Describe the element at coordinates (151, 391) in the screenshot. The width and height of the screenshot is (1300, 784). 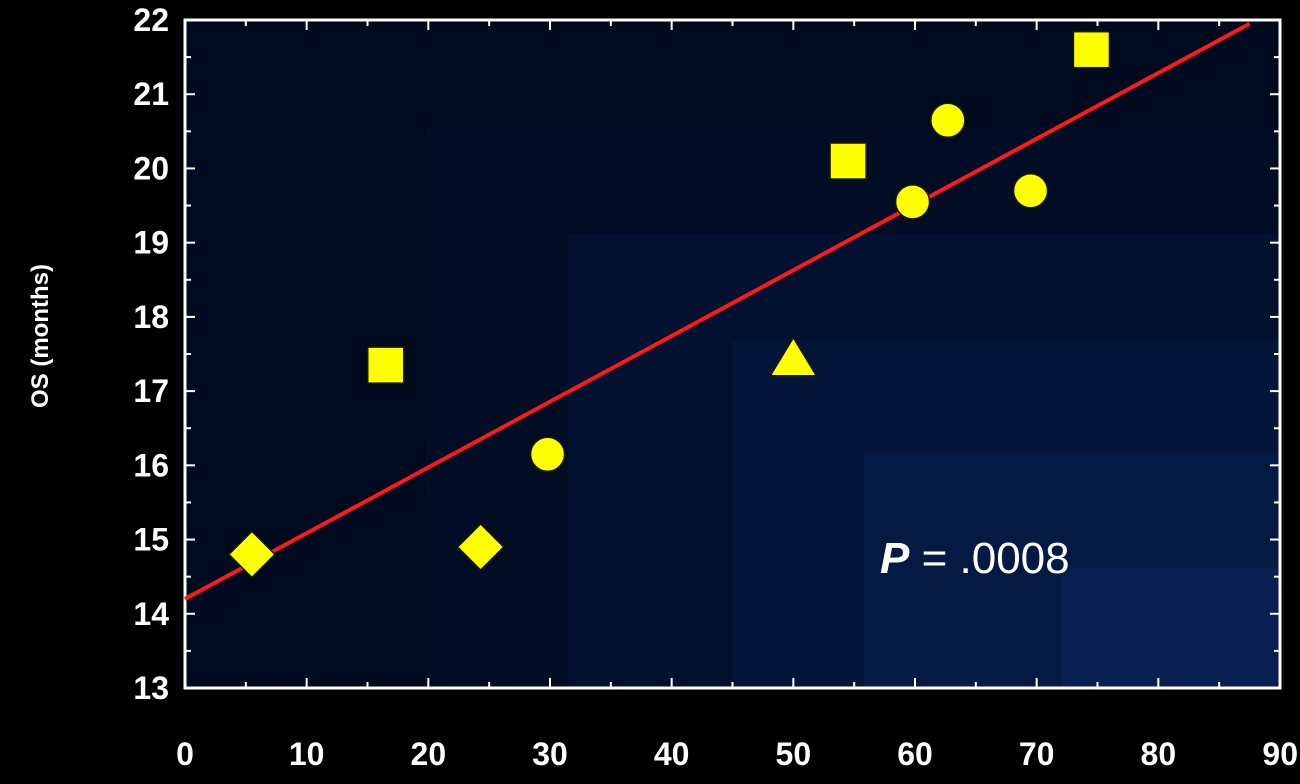
I see `y-tick-label: 17` at that location.